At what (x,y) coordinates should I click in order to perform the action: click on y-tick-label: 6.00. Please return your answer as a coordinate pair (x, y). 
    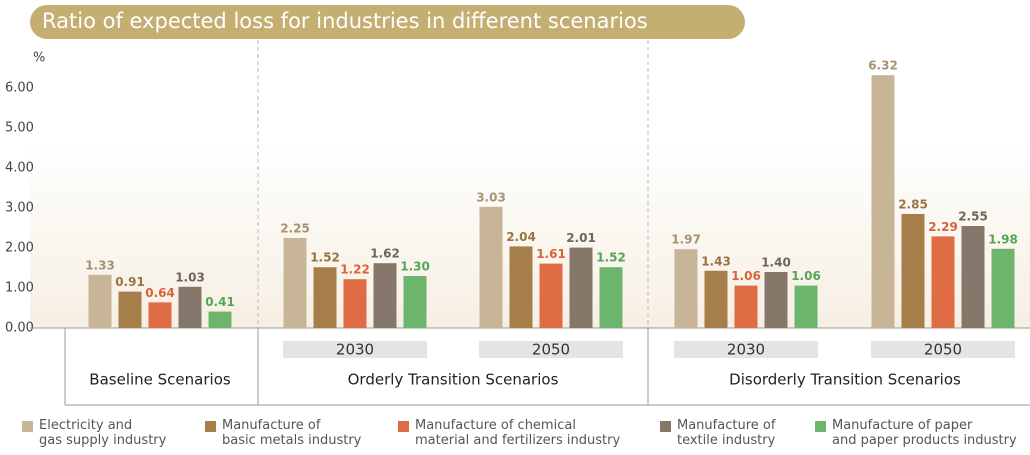
    Looking at the image, I should click on (19, 88).